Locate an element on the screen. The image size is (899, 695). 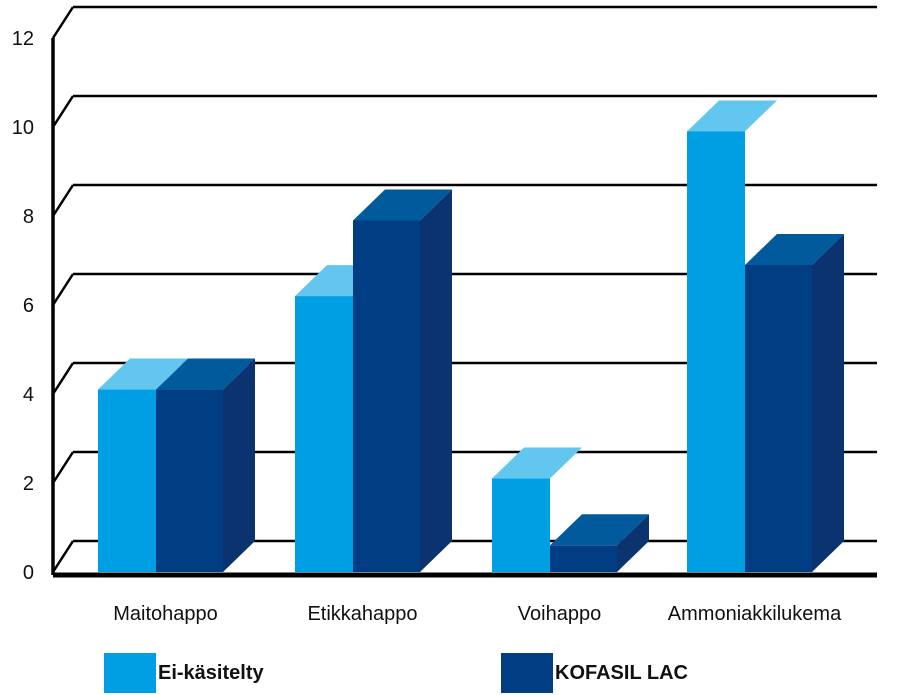
y-tick-labels: 0 2 4 6 8 10 12 is located at coordinates (23, 306).